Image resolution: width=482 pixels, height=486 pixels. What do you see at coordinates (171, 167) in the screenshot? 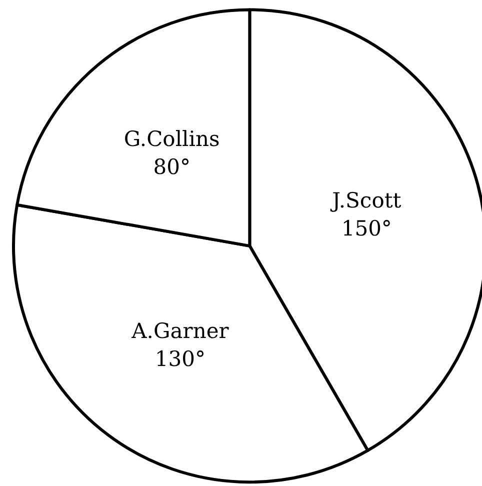
I see `data-label: 80°` at bounding box center [171, 167].